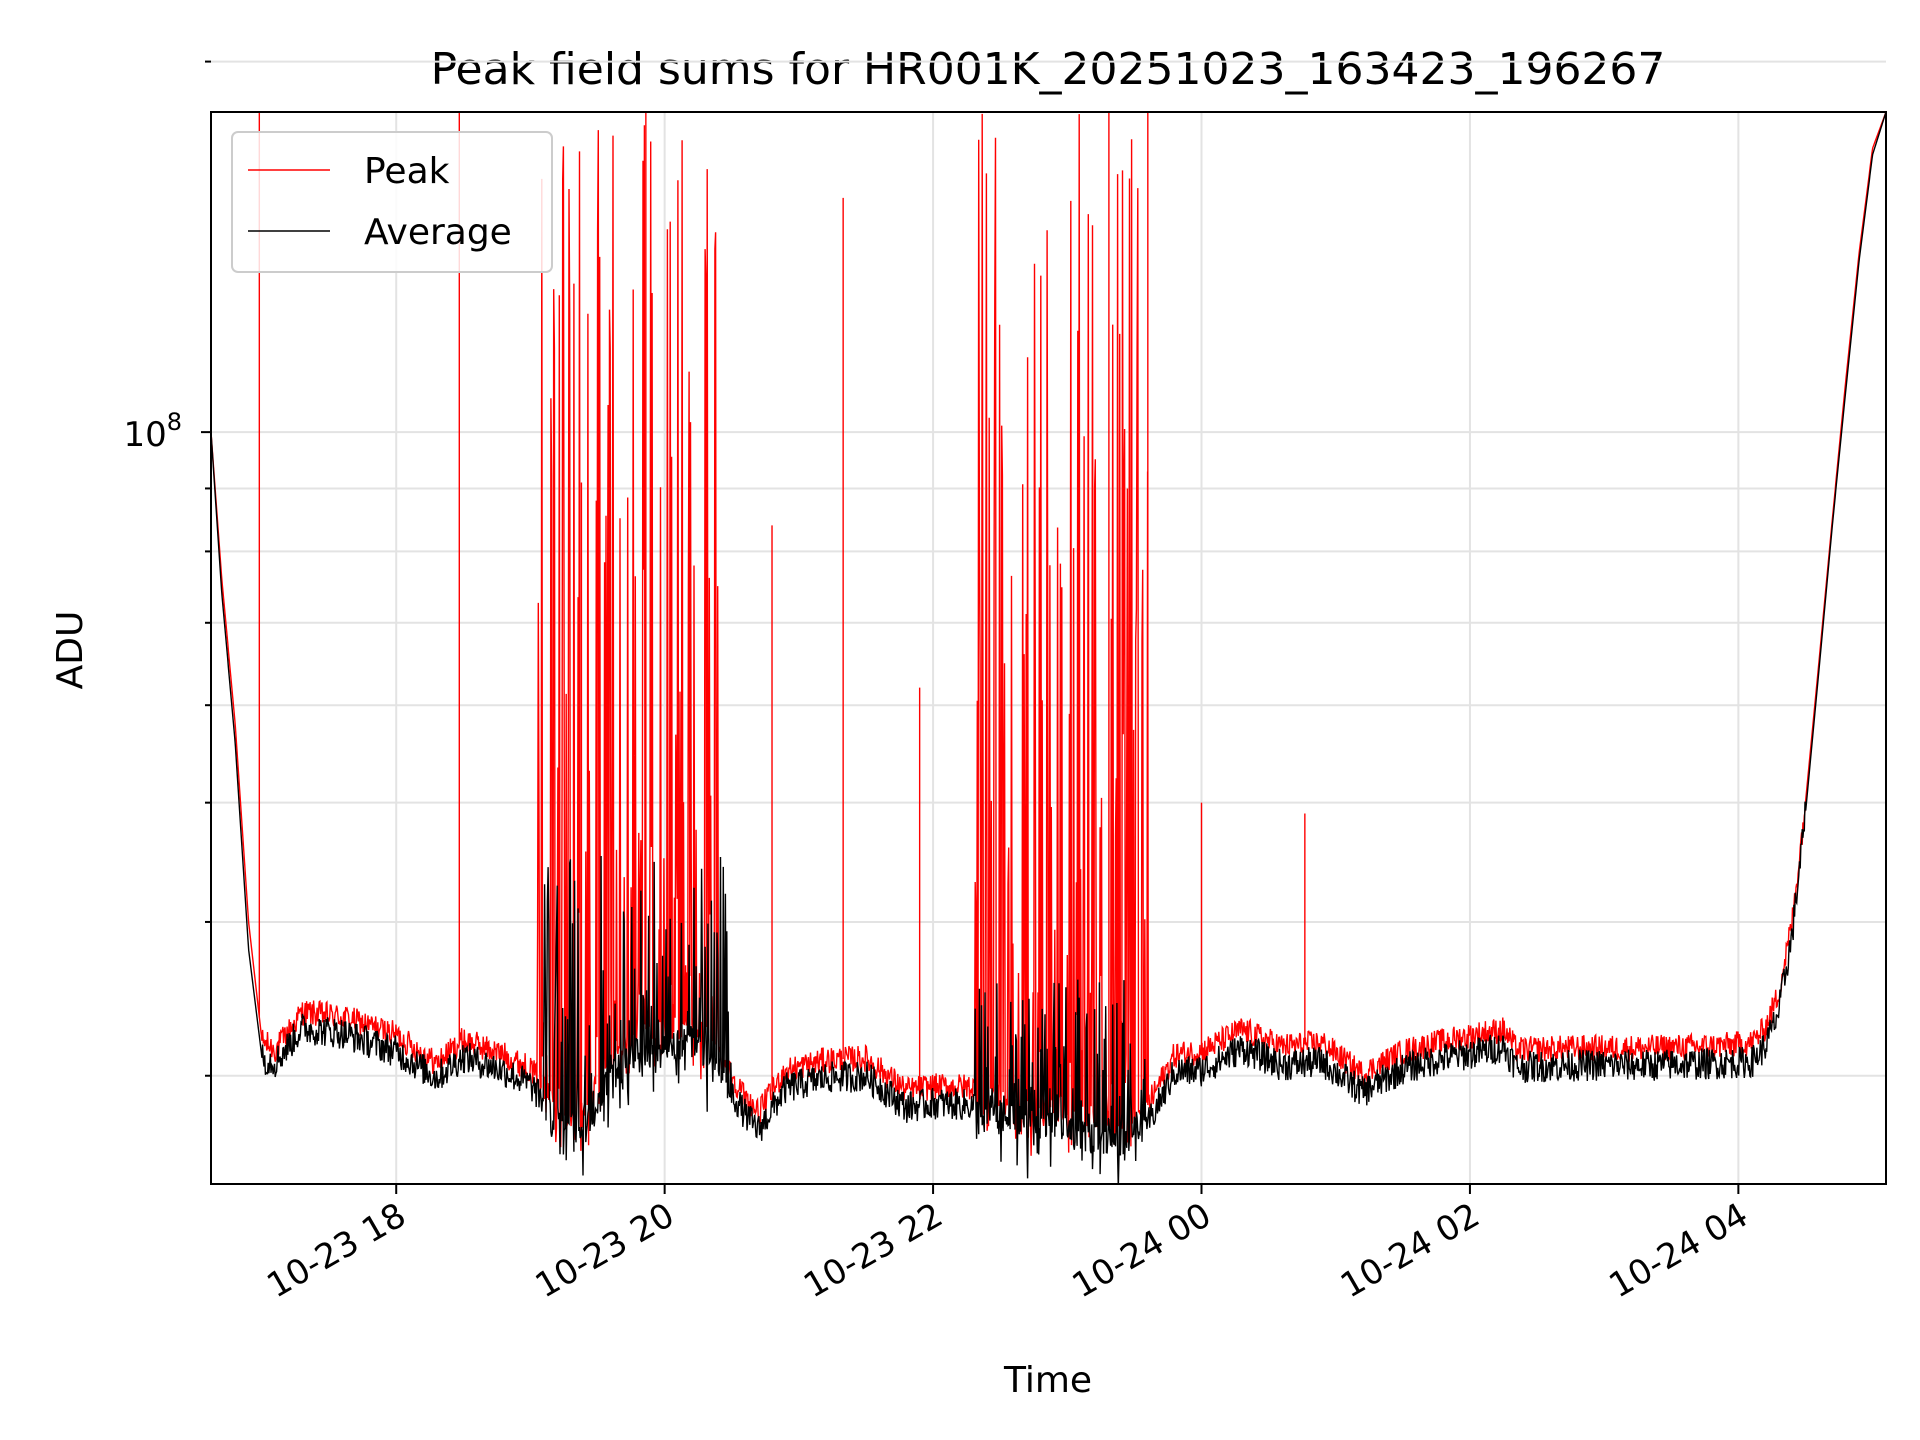 This screenshot has width=1920, height=1440. Describe the element at coordinates (174, 422) in the screenshot. I see `y-tick-label-exponent: 8` at that location.